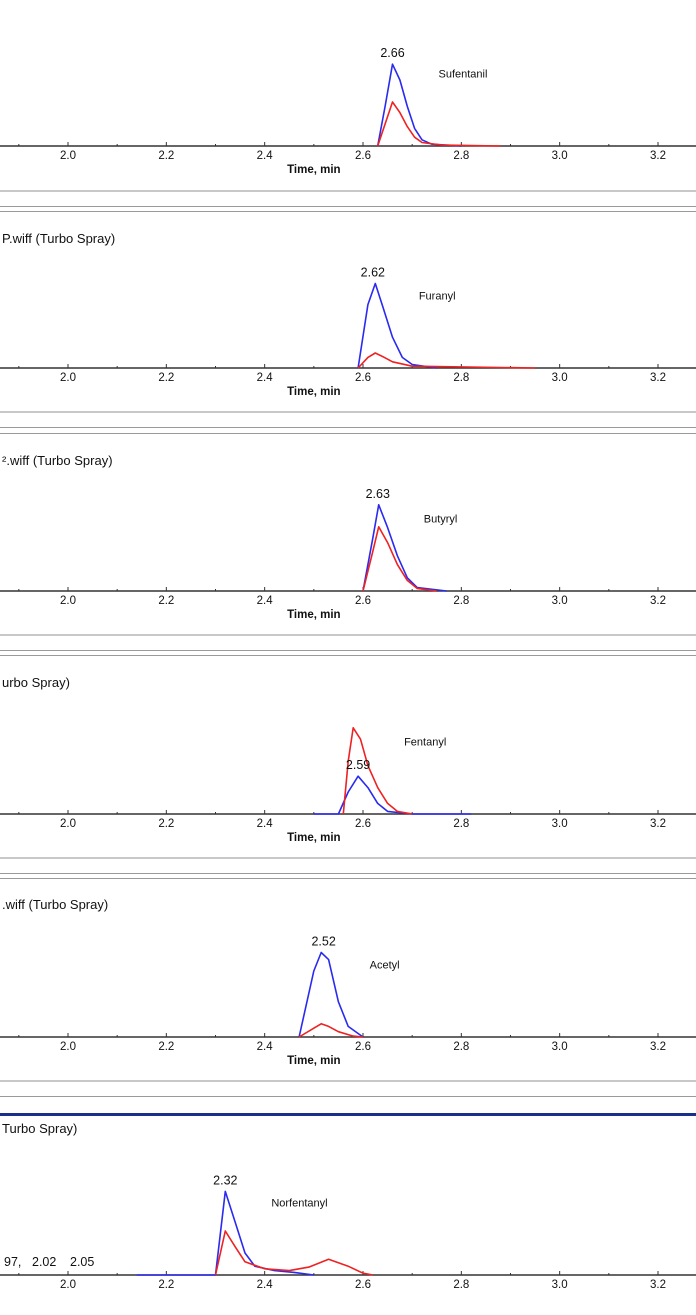  I want to click on panel-title: .wiff (Turbo Spray), so click(55, 904).